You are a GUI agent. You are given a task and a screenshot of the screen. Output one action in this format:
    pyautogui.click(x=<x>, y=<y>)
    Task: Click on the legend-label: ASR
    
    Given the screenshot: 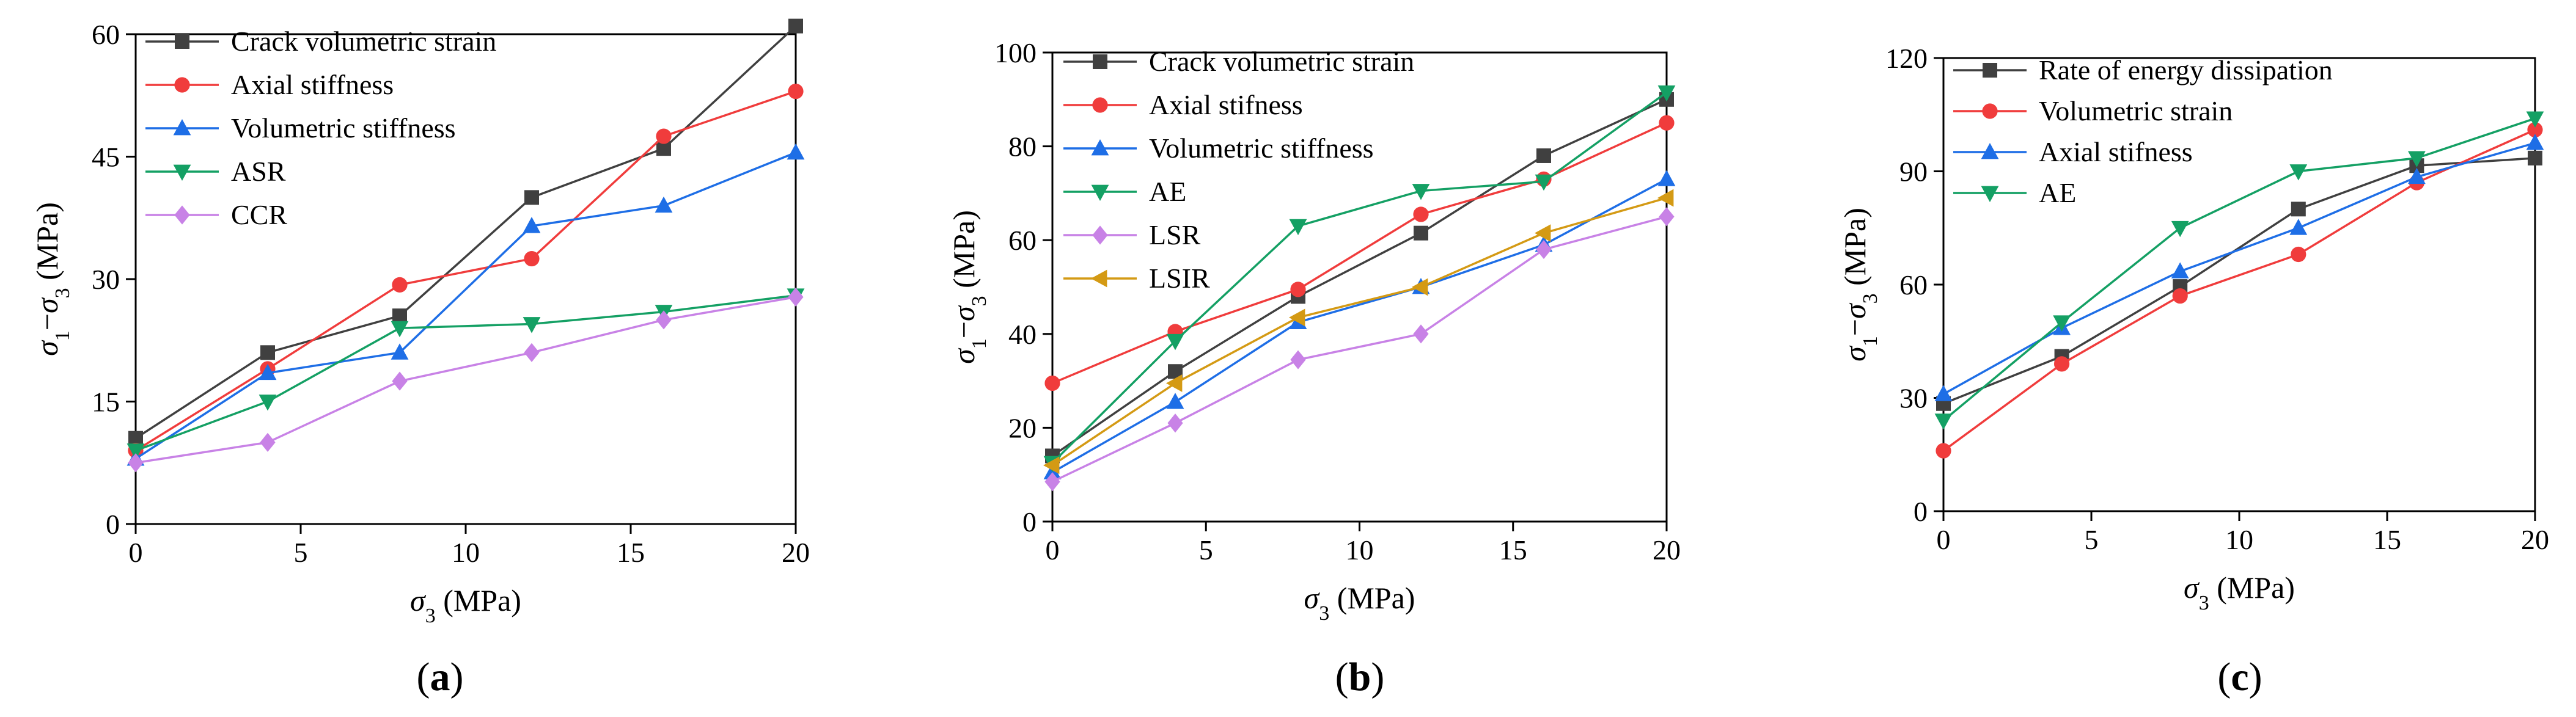 What is the action you would take?
    pyautogui.click(x=258, y=171)
    